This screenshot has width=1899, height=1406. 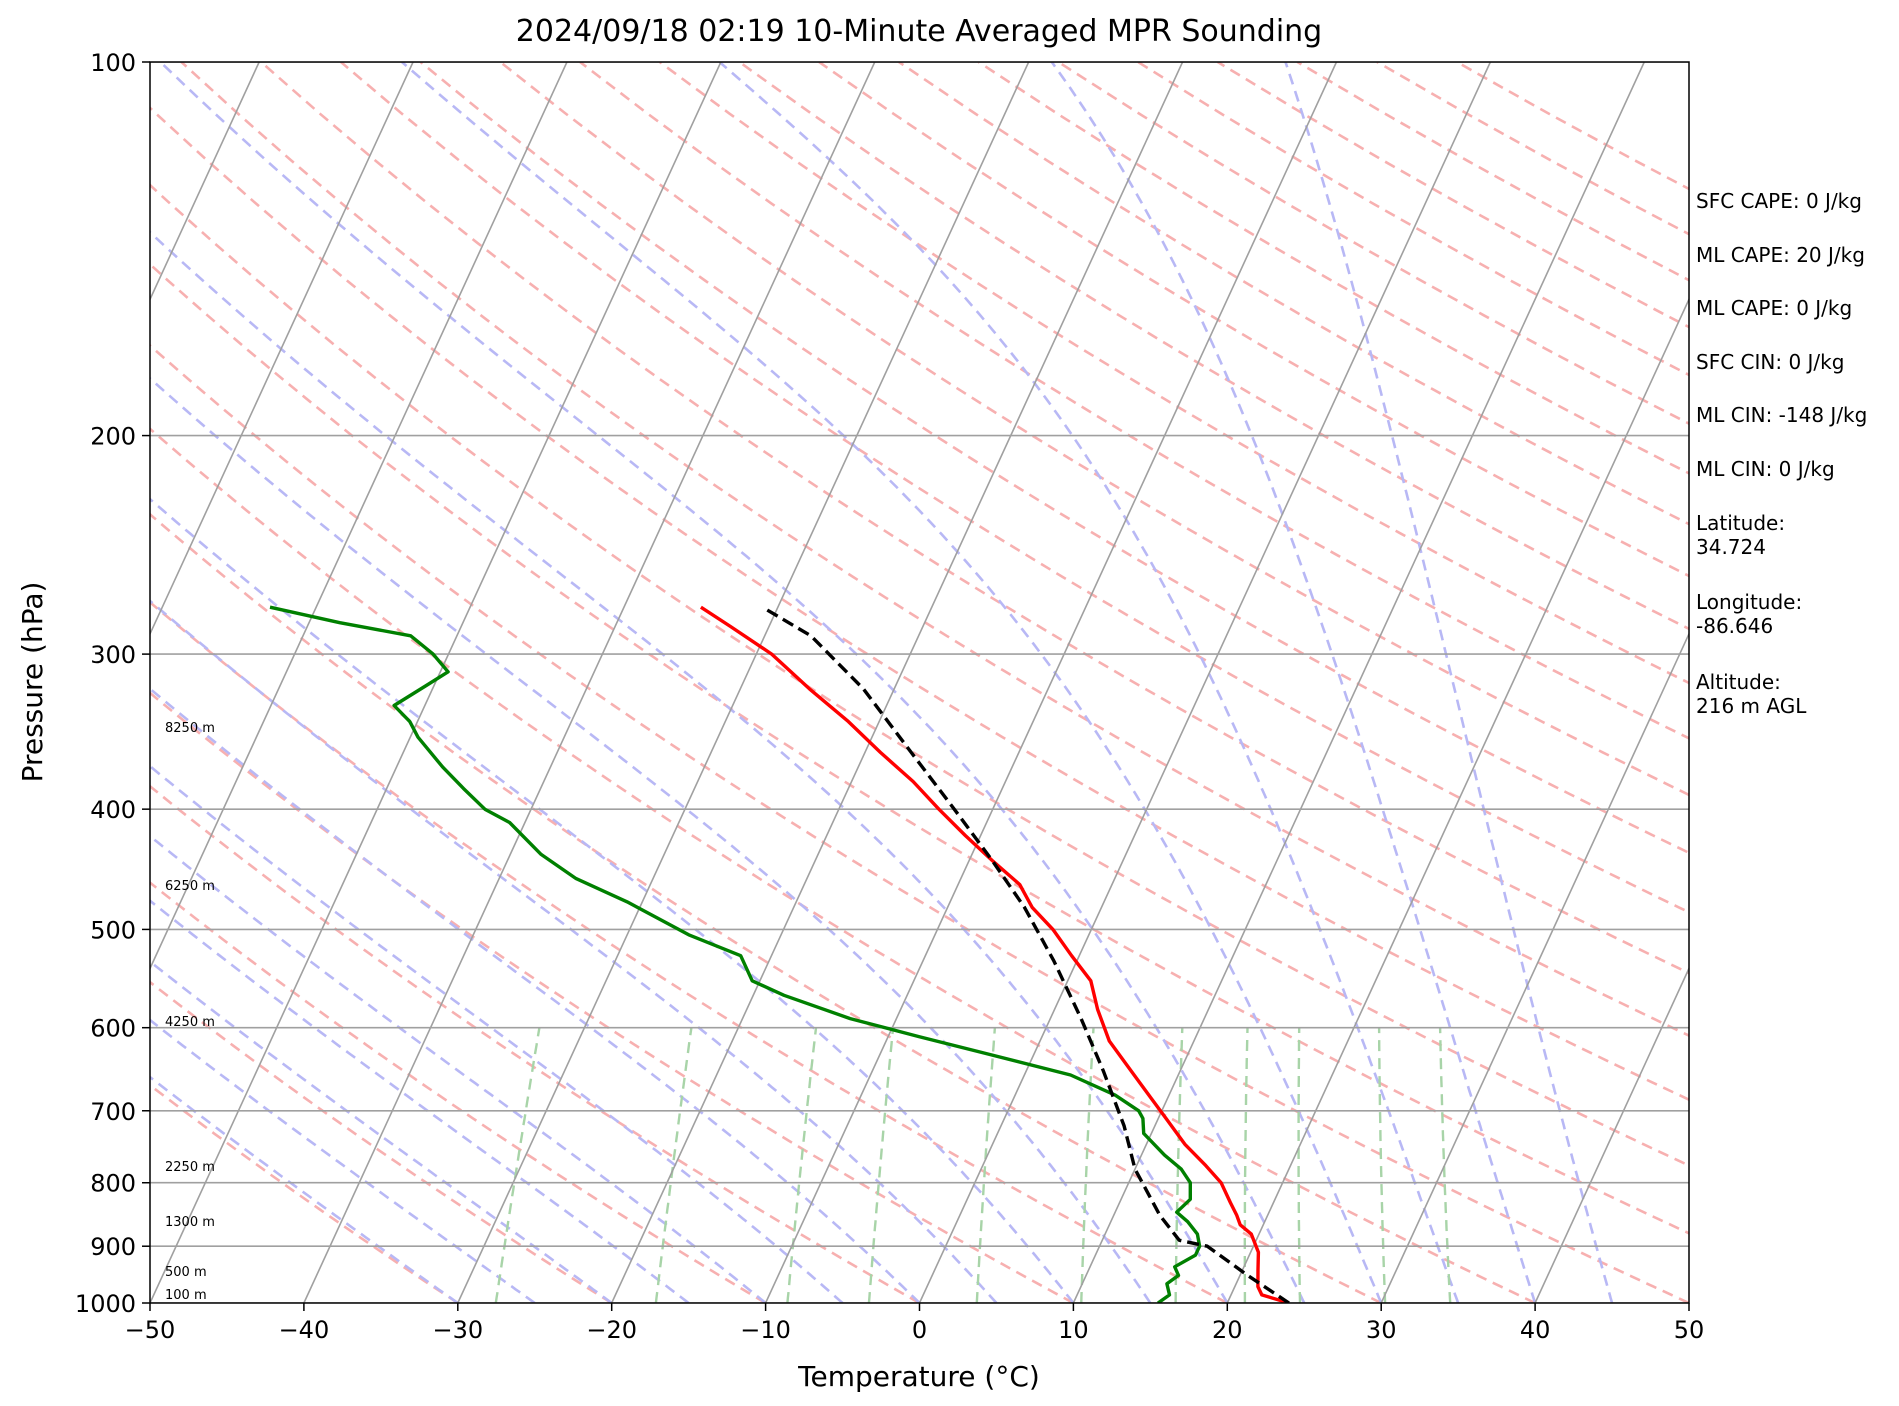 What do you see at coordinates (611, 1330) in the screenshot?
I see `x-tick-label: −20` at bounding box center [611, 1330].